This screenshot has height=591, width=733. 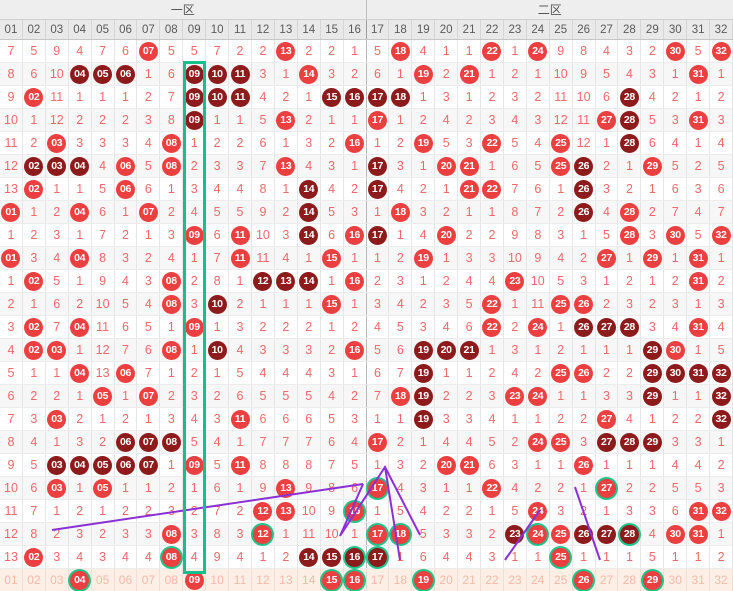 What do you see at coordinates (607, 373) in the screenshot?
I see `cell-r14-c27: 2` at bounding box center [607, 373].